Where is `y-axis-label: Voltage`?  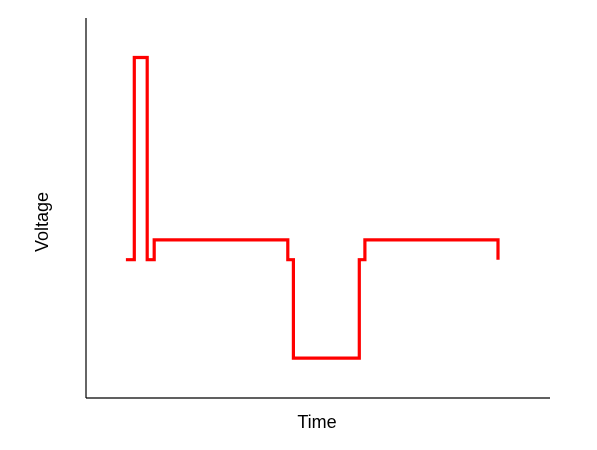
y-axis-label: Voltage is located at coordinates (42, 222).